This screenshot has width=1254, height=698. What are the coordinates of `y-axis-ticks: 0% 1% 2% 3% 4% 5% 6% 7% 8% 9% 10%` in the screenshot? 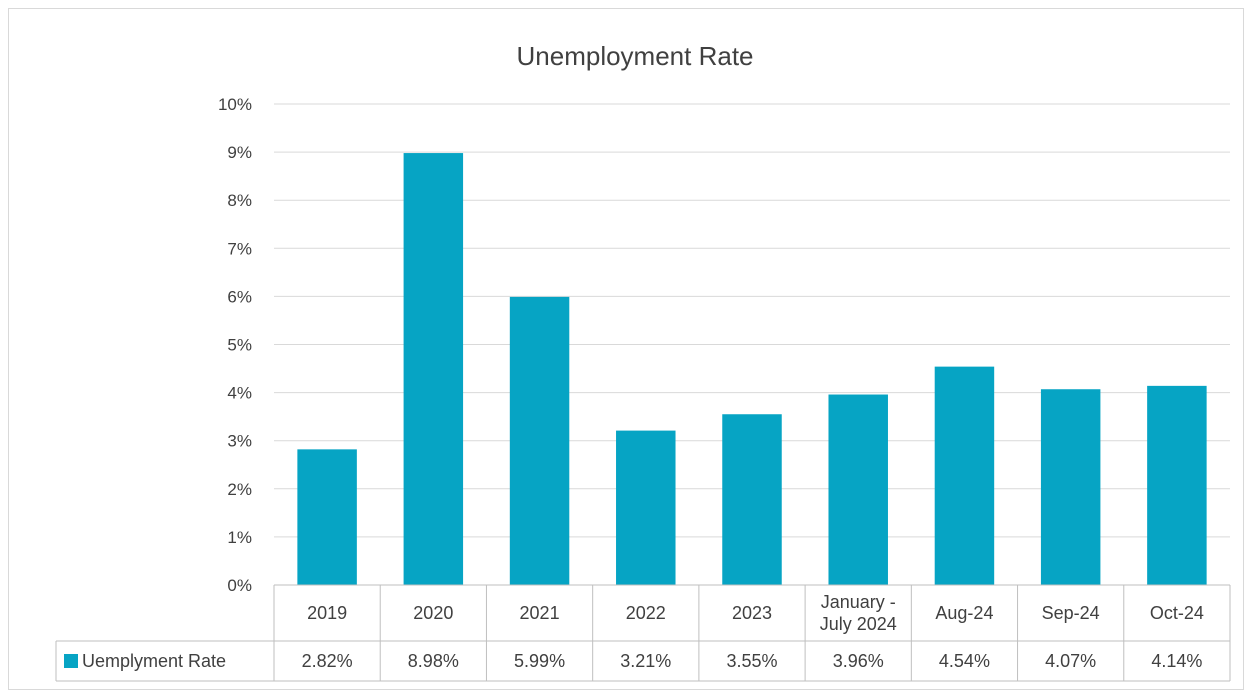 It's located at (235, 345).